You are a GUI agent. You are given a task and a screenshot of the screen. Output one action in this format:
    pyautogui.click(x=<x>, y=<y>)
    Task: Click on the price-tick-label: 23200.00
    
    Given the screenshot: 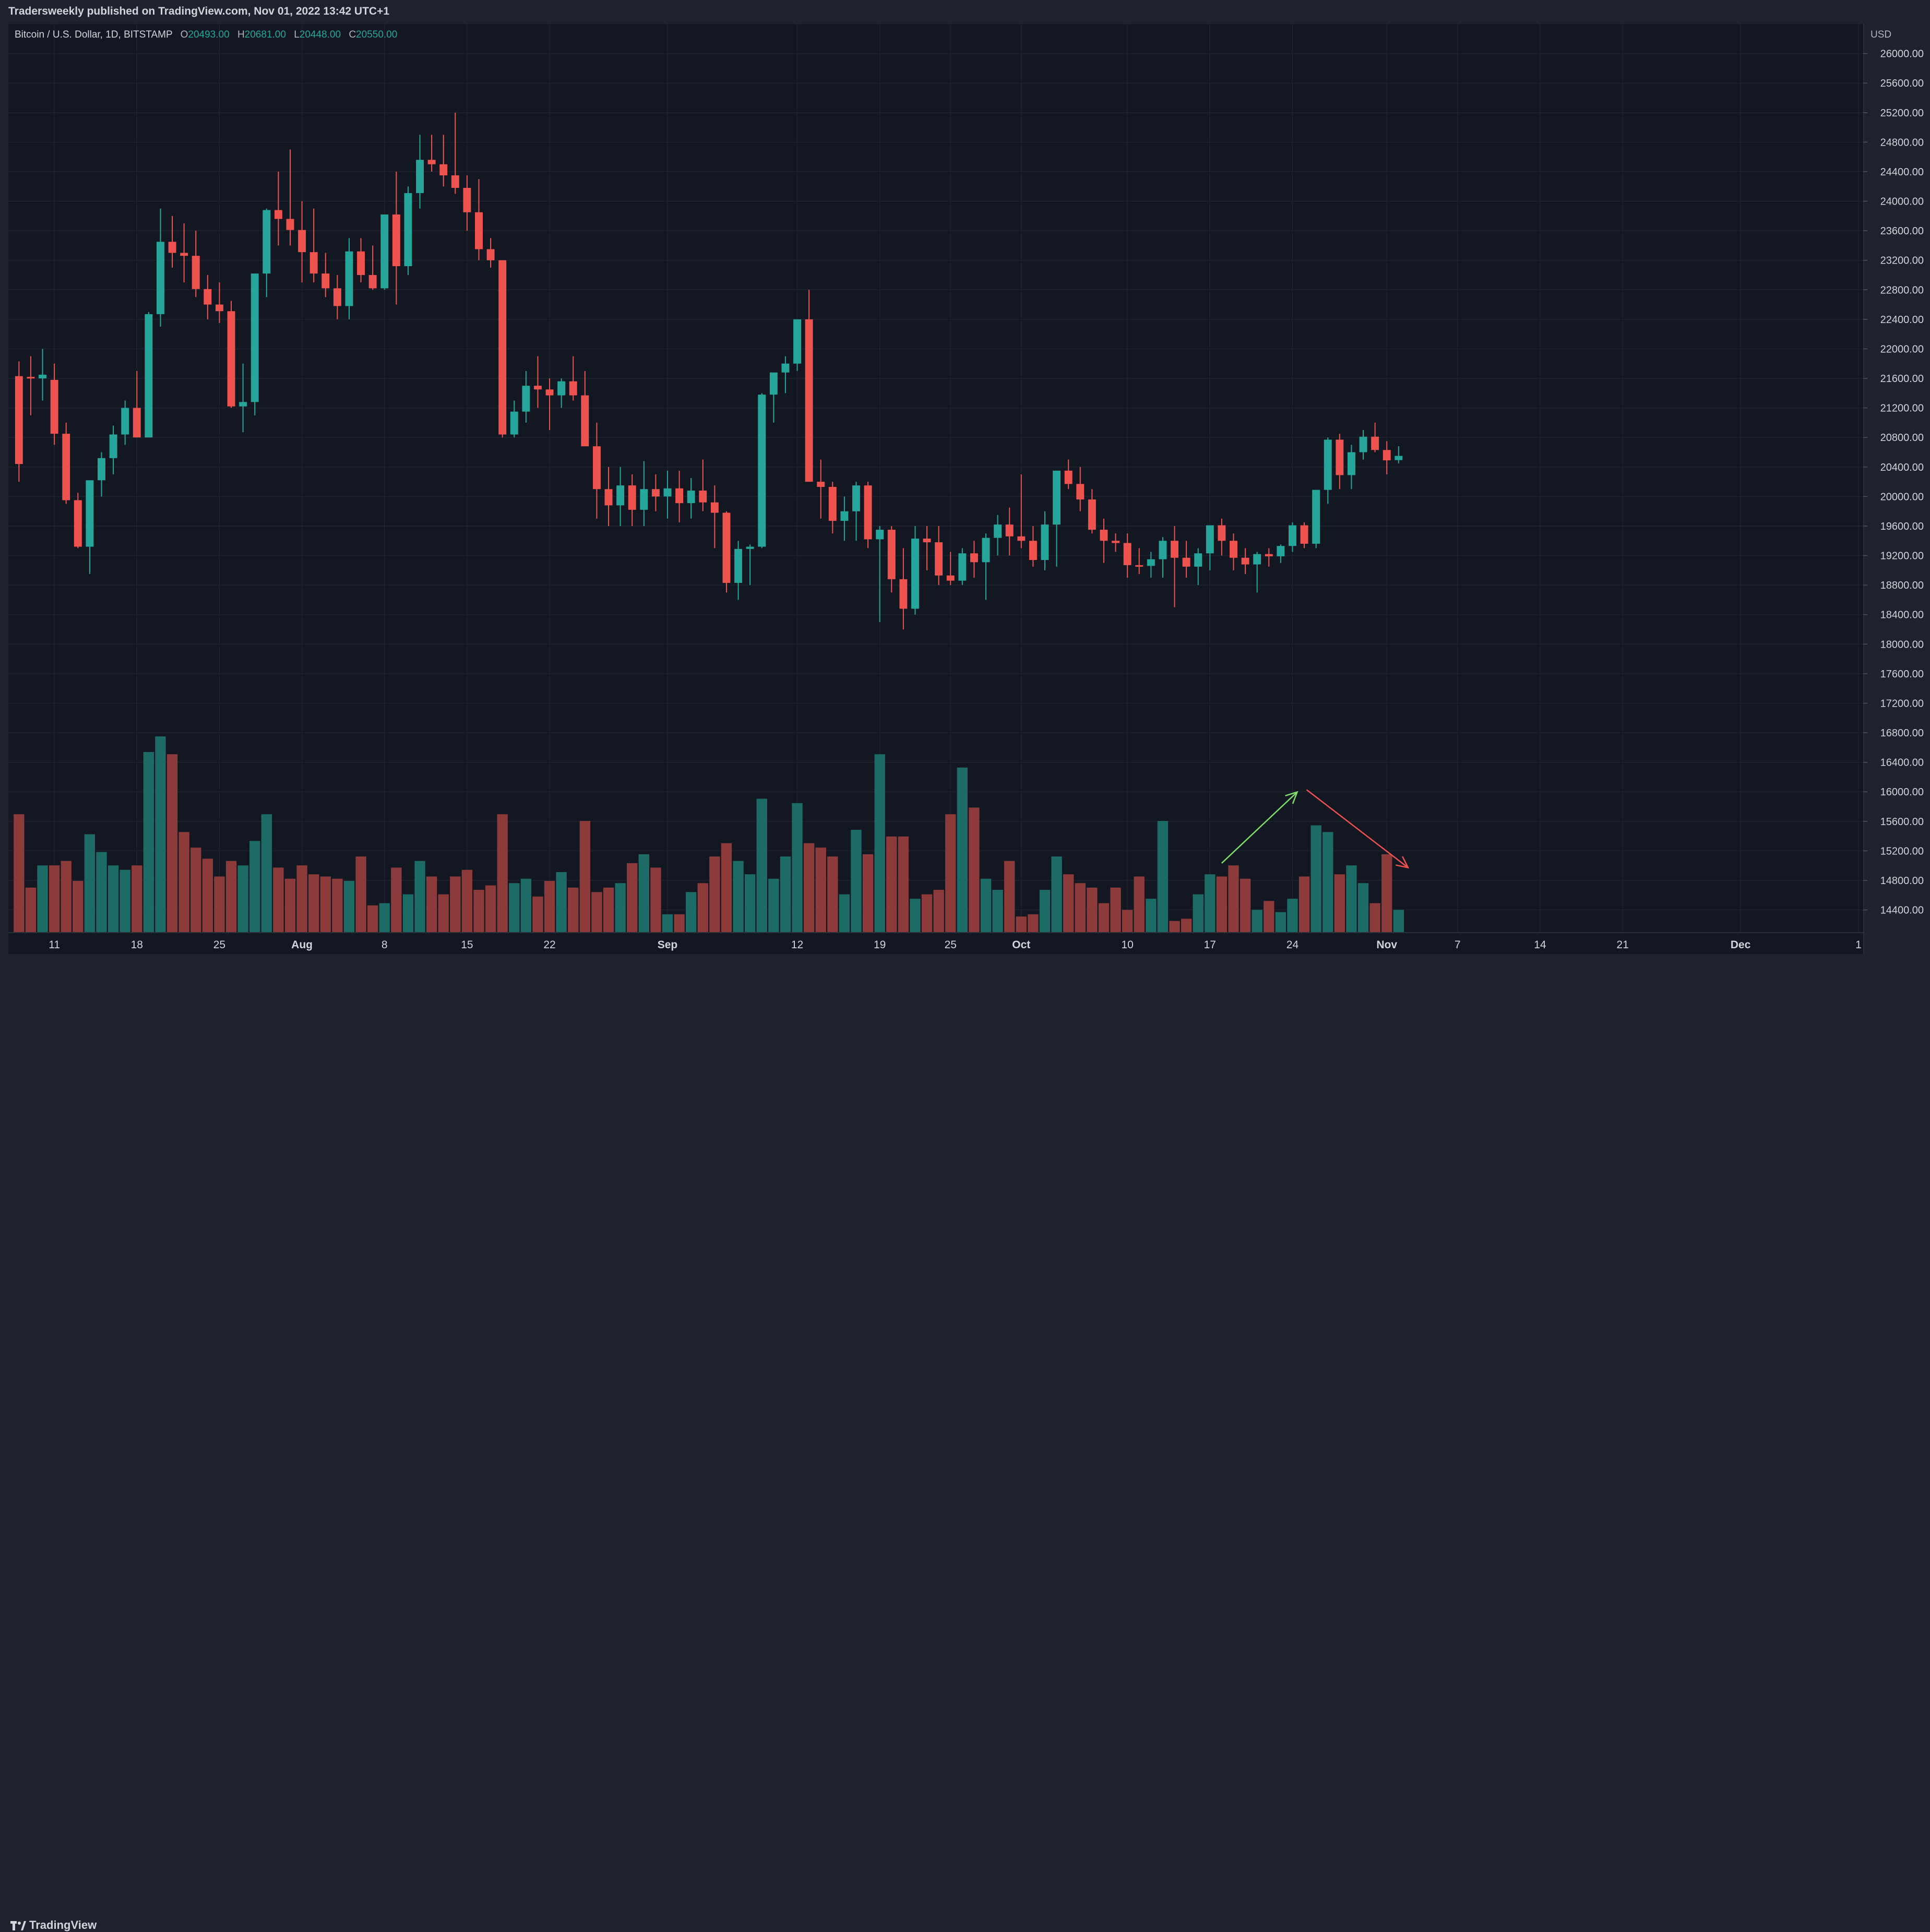 What is the action you would take?
    pyautogui.click(x=1902, y=261)
    